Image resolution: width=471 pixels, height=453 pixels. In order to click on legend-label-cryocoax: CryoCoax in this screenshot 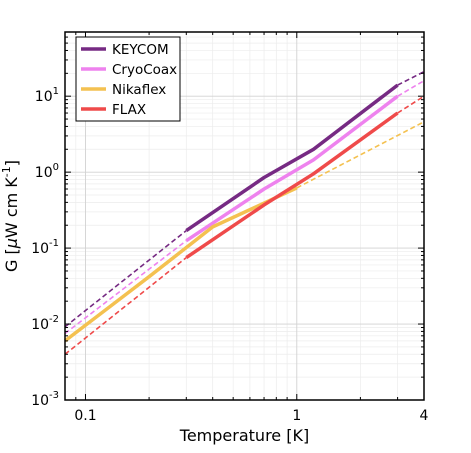, I will do `click(144, 70)`.